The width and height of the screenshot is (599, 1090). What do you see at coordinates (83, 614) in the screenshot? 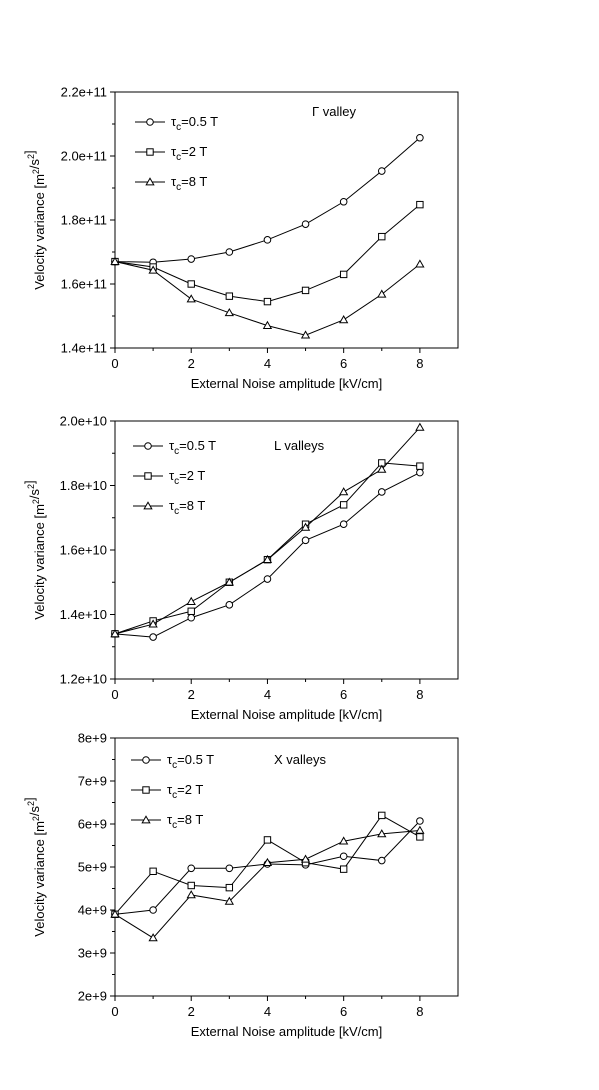
I see `y-tick-label: 1.4e+10` at bounding box center [83, 614].